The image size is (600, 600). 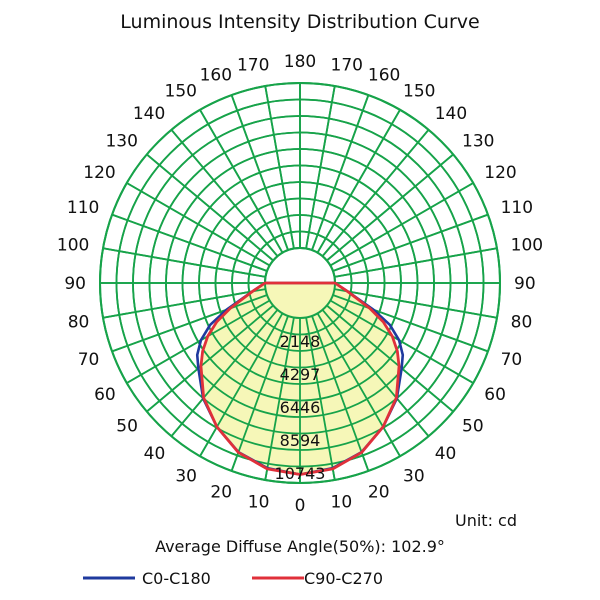 What do you see at coordinates (300, 440) in the screenshot?
I see `ring-value-label: 8594` at bounding box center [300, 440].